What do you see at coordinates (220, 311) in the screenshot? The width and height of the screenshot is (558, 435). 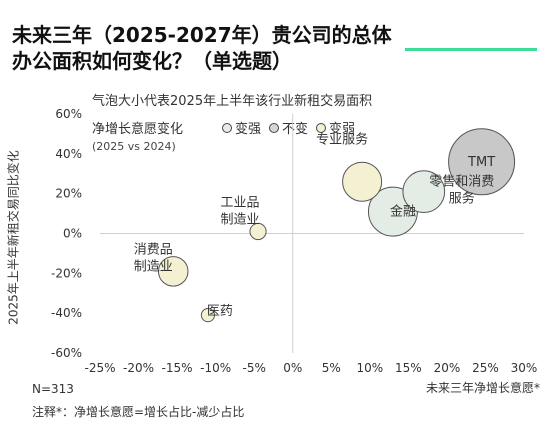 I see `bubble-label-医药: 医药` at bounding box center [220, 311].